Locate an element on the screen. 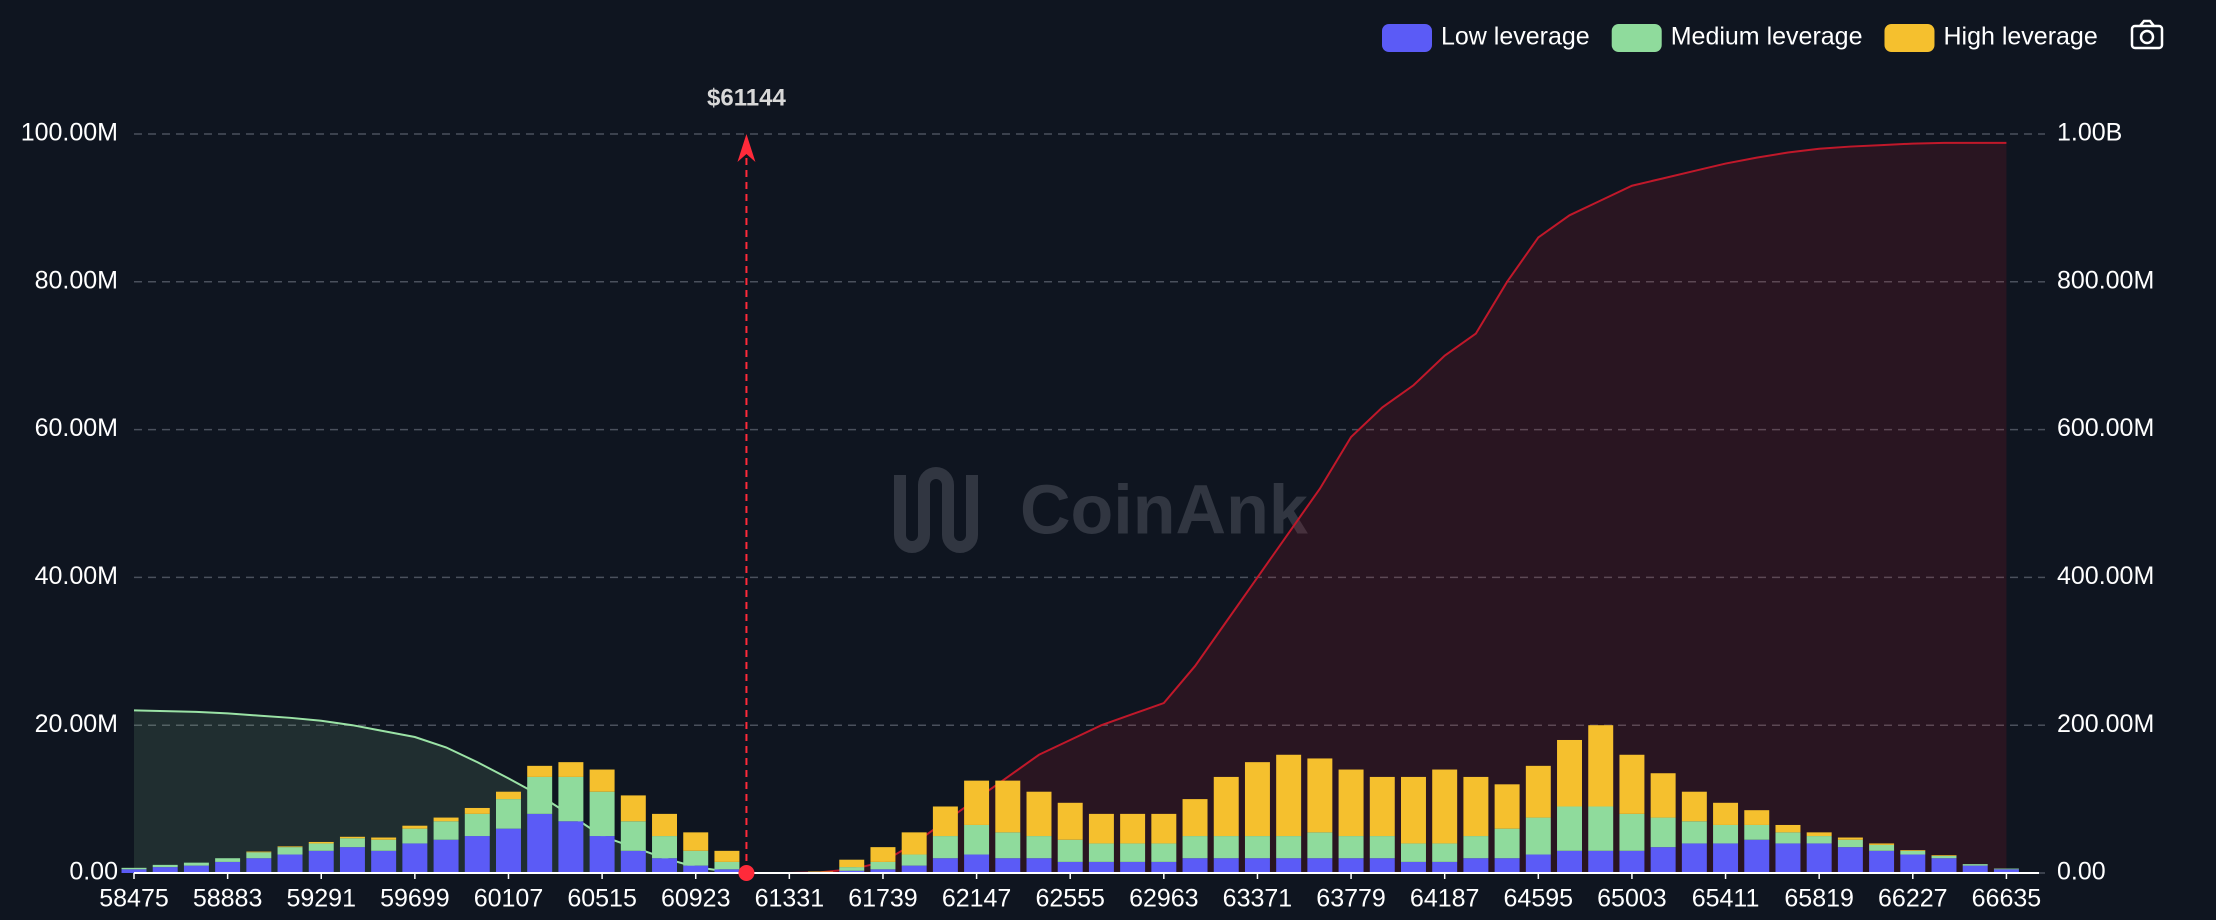 This screenshot has height=920, width=2216. price-dot is located at coordinates (746, 873).